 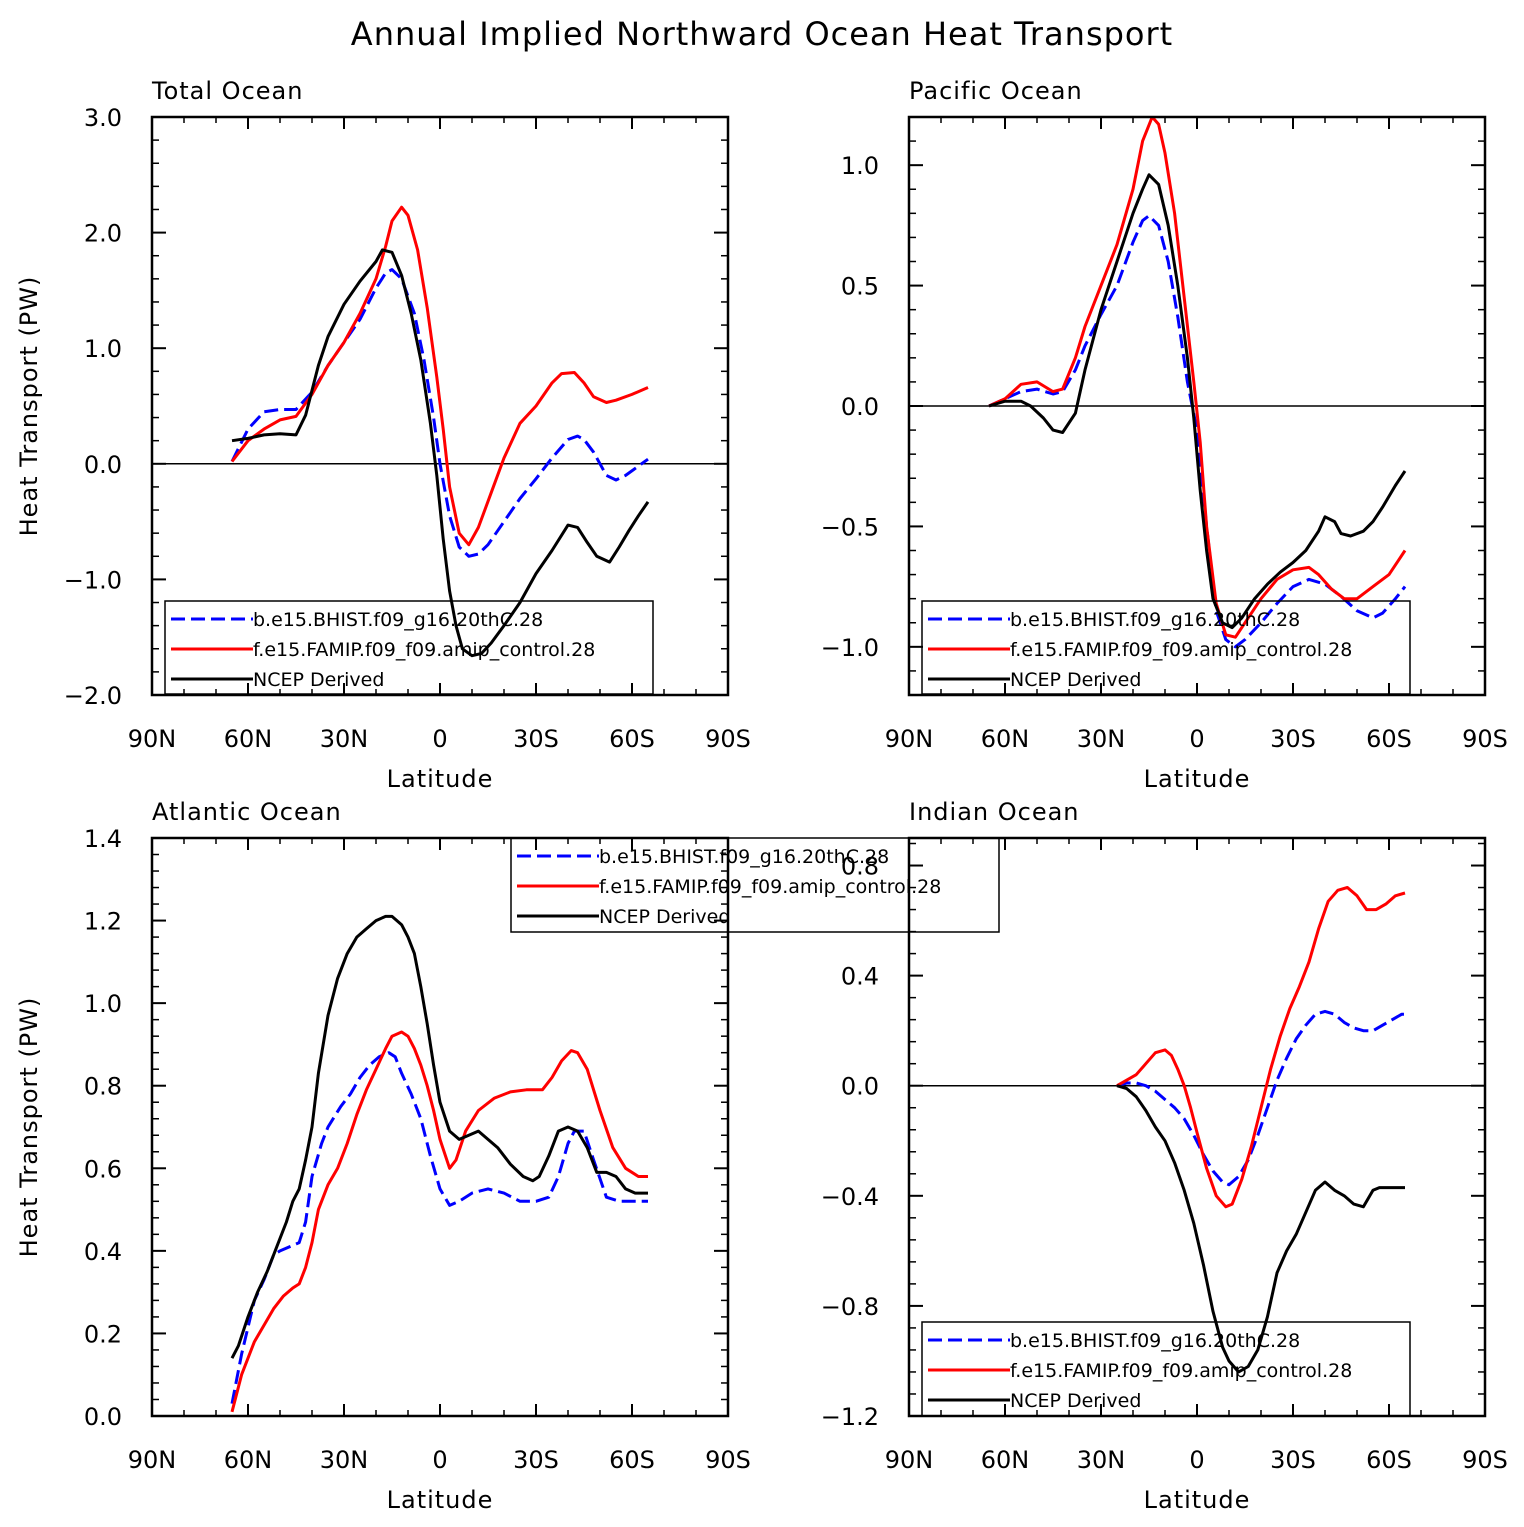 What do you see at coordinates (103, 1169) in the screenshot?
I see `y-tick-label: 0.6` at bounding box center [103, 1169].